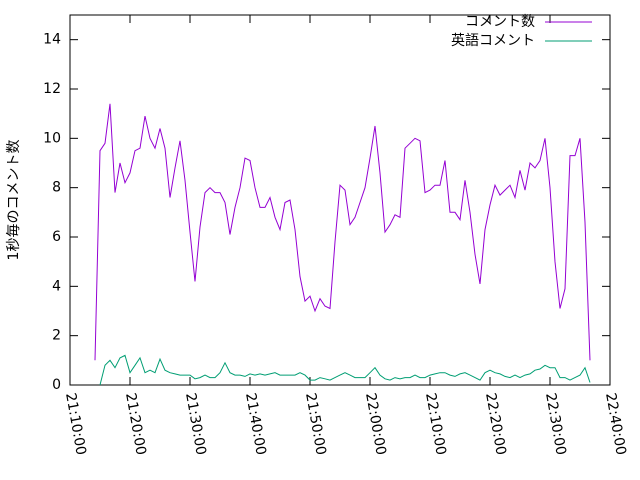  Describe the element at coordinates (195, 424) in the screenshot. I see `x-tick-label: 21:30:00` at that location.